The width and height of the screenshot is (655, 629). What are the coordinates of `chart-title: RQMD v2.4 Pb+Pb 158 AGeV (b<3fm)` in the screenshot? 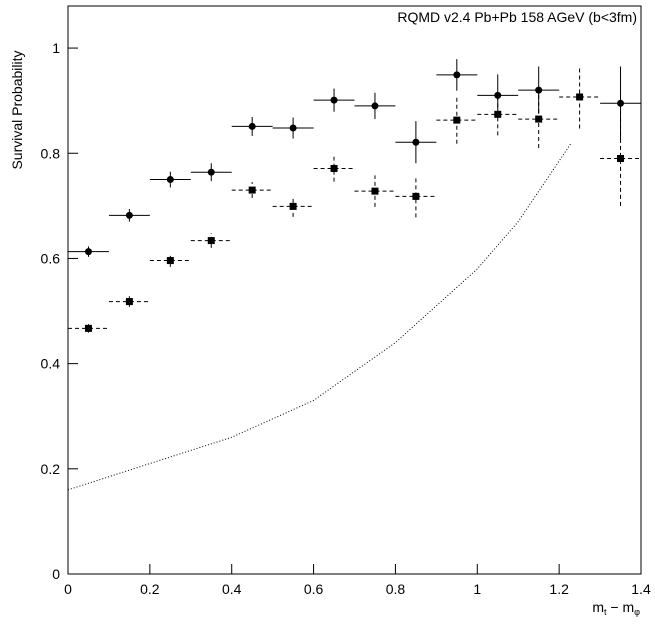 It's located at (517, 17).